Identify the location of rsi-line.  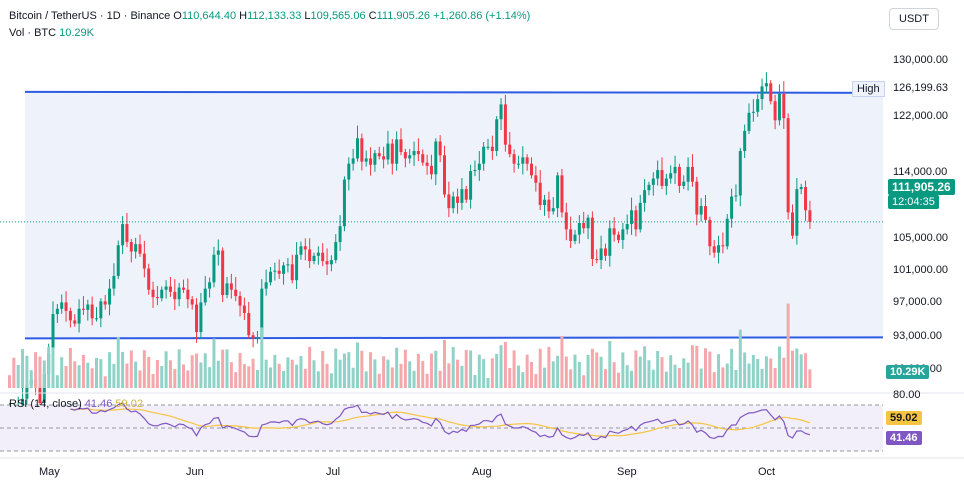
(440, 421).